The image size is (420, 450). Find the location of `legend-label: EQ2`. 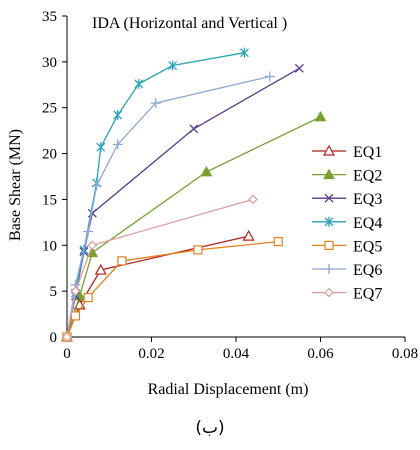

legend-label: EQ2 is located at coordinates (367, 176).